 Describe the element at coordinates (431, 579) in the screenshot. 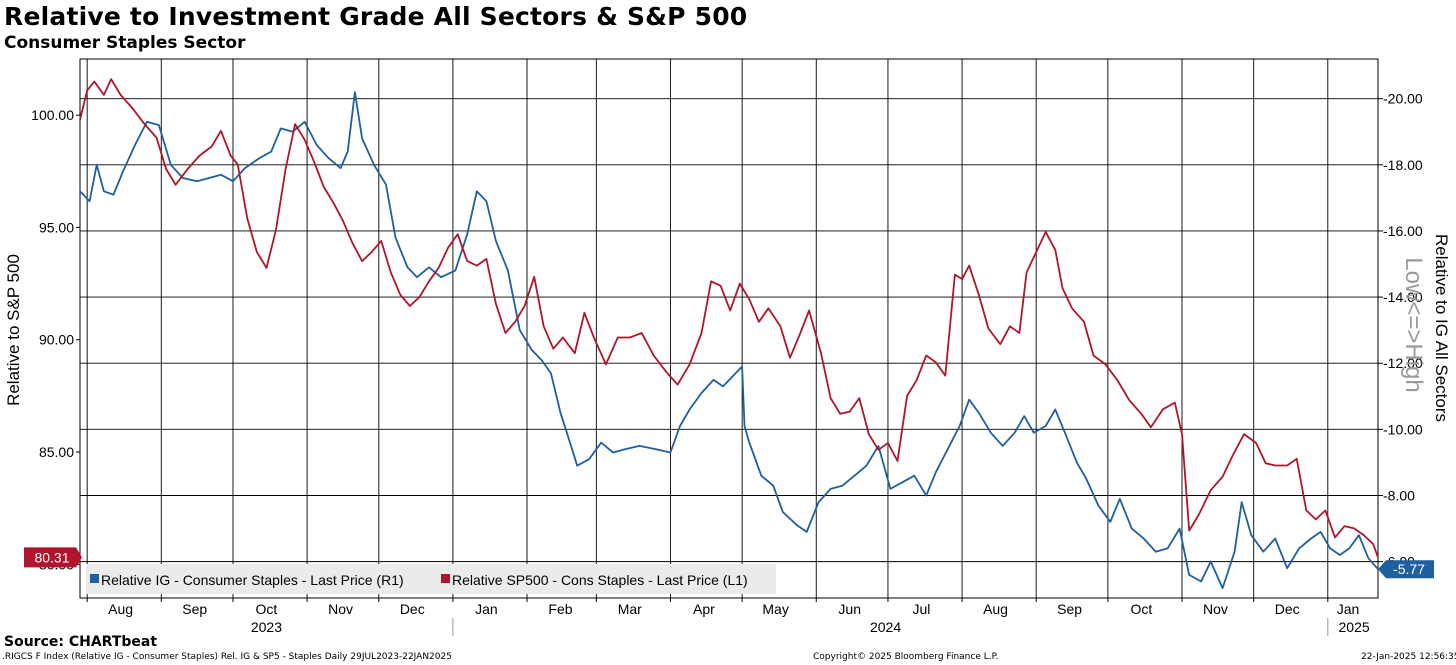

I see `legend-box` at that location.